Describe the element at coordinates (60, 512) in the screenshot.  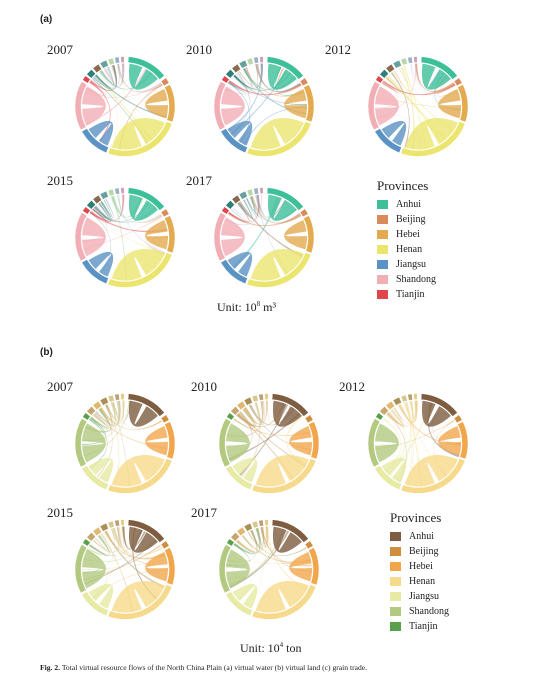
I see `year-label: 2015` at that location.